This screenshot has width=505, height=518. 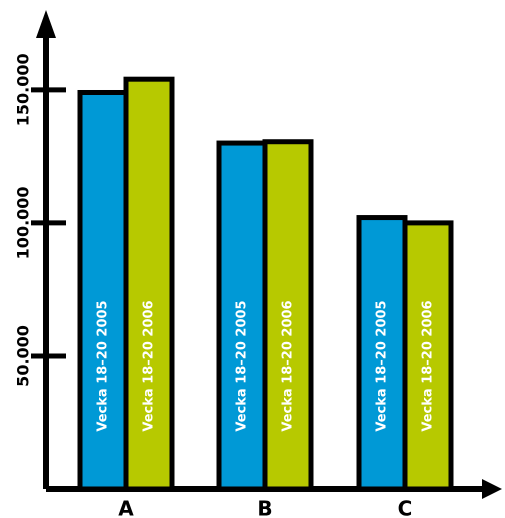 I want to click on bar-c-2005, so click(x=382, y=353).